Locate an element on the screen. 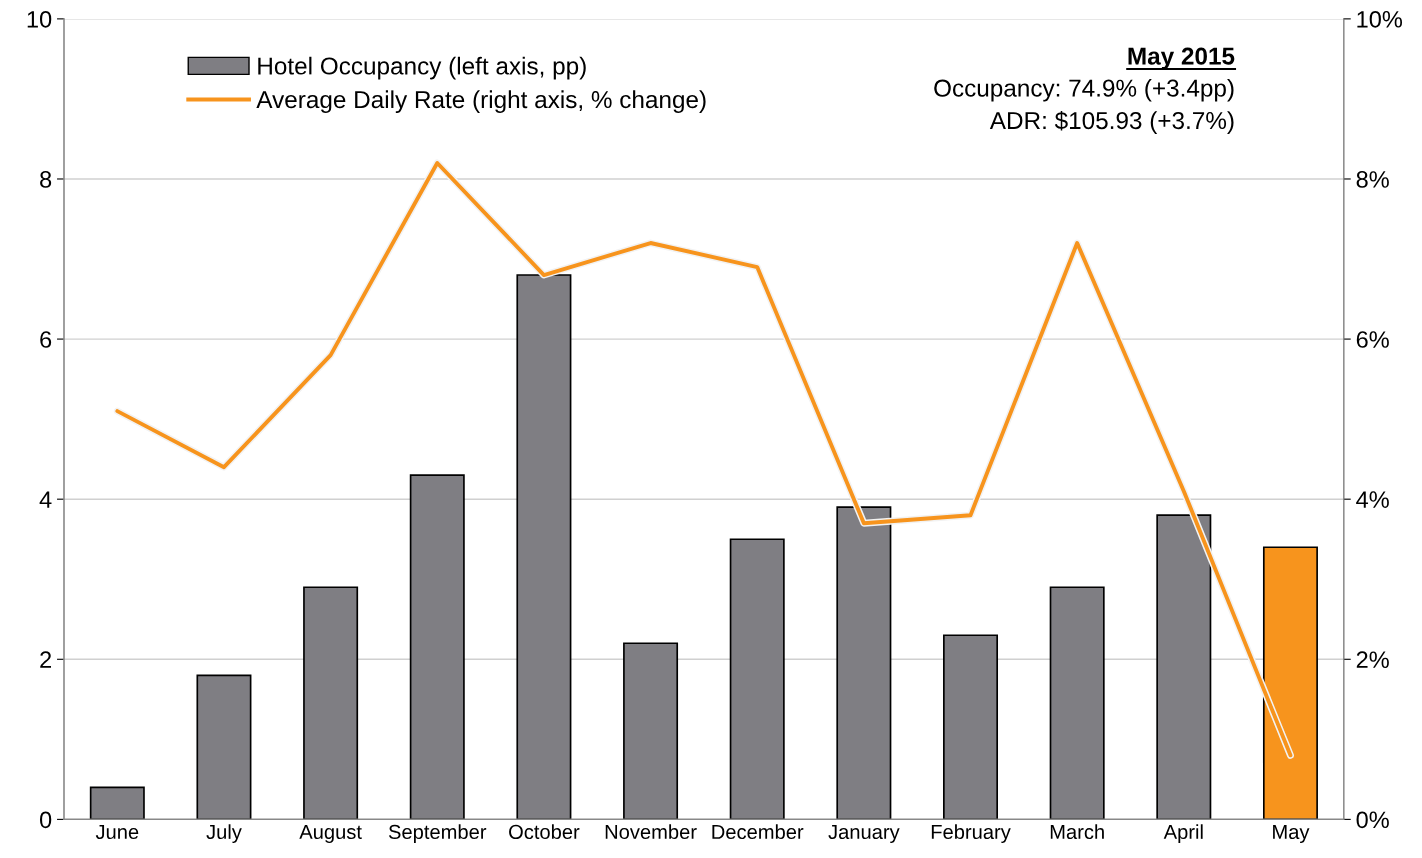 Image resolution: width=1422 pixels, height=858 pixels. y2-tick-label: 10% is located at coordinates (1380, 19).